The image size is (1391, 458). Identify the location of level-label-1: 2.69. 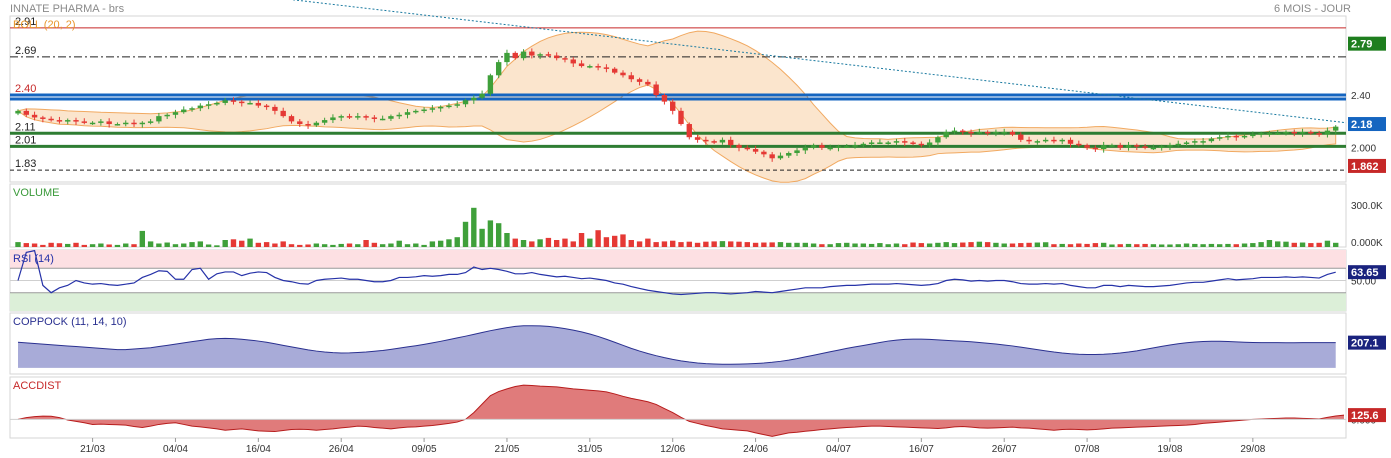
(25, 51).